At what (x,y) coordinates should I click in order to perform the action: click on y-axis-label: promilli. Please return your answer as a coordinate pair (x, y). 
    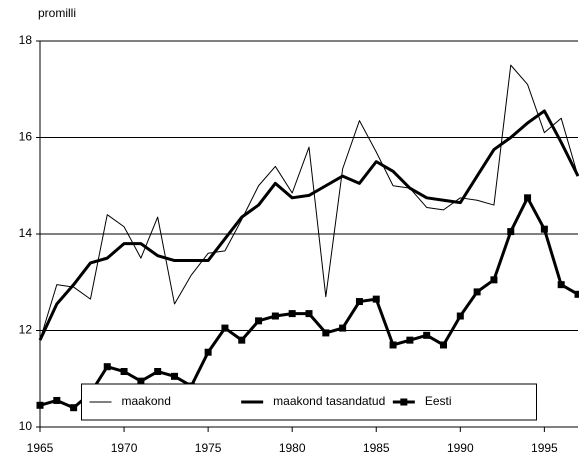
    Looking at the image, I should click on (57, 13).